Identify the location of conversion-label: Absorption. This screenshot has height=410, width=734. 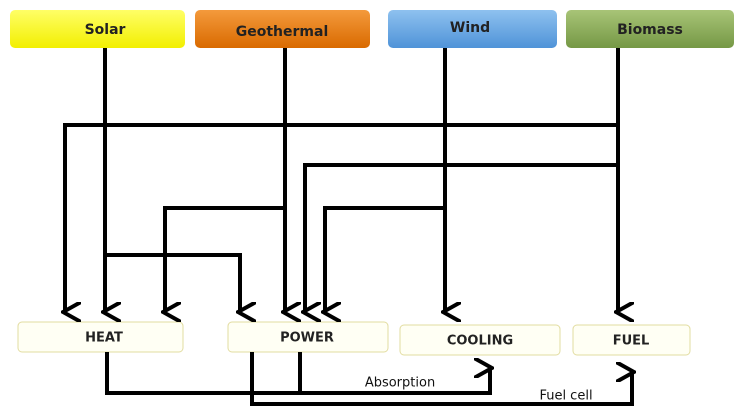
(400, 383).